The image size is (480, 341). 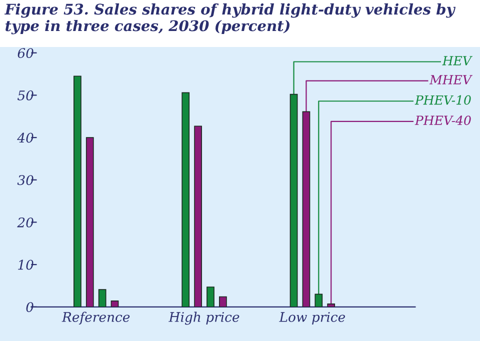 What do you see at coordinates (230, 18) in the screenshot?
I see `chart-title: Figure 53. Sales shares of hybrid light-duty vehicles by type in three cases, 2030 (percent)` at bounding box center [230, 18].